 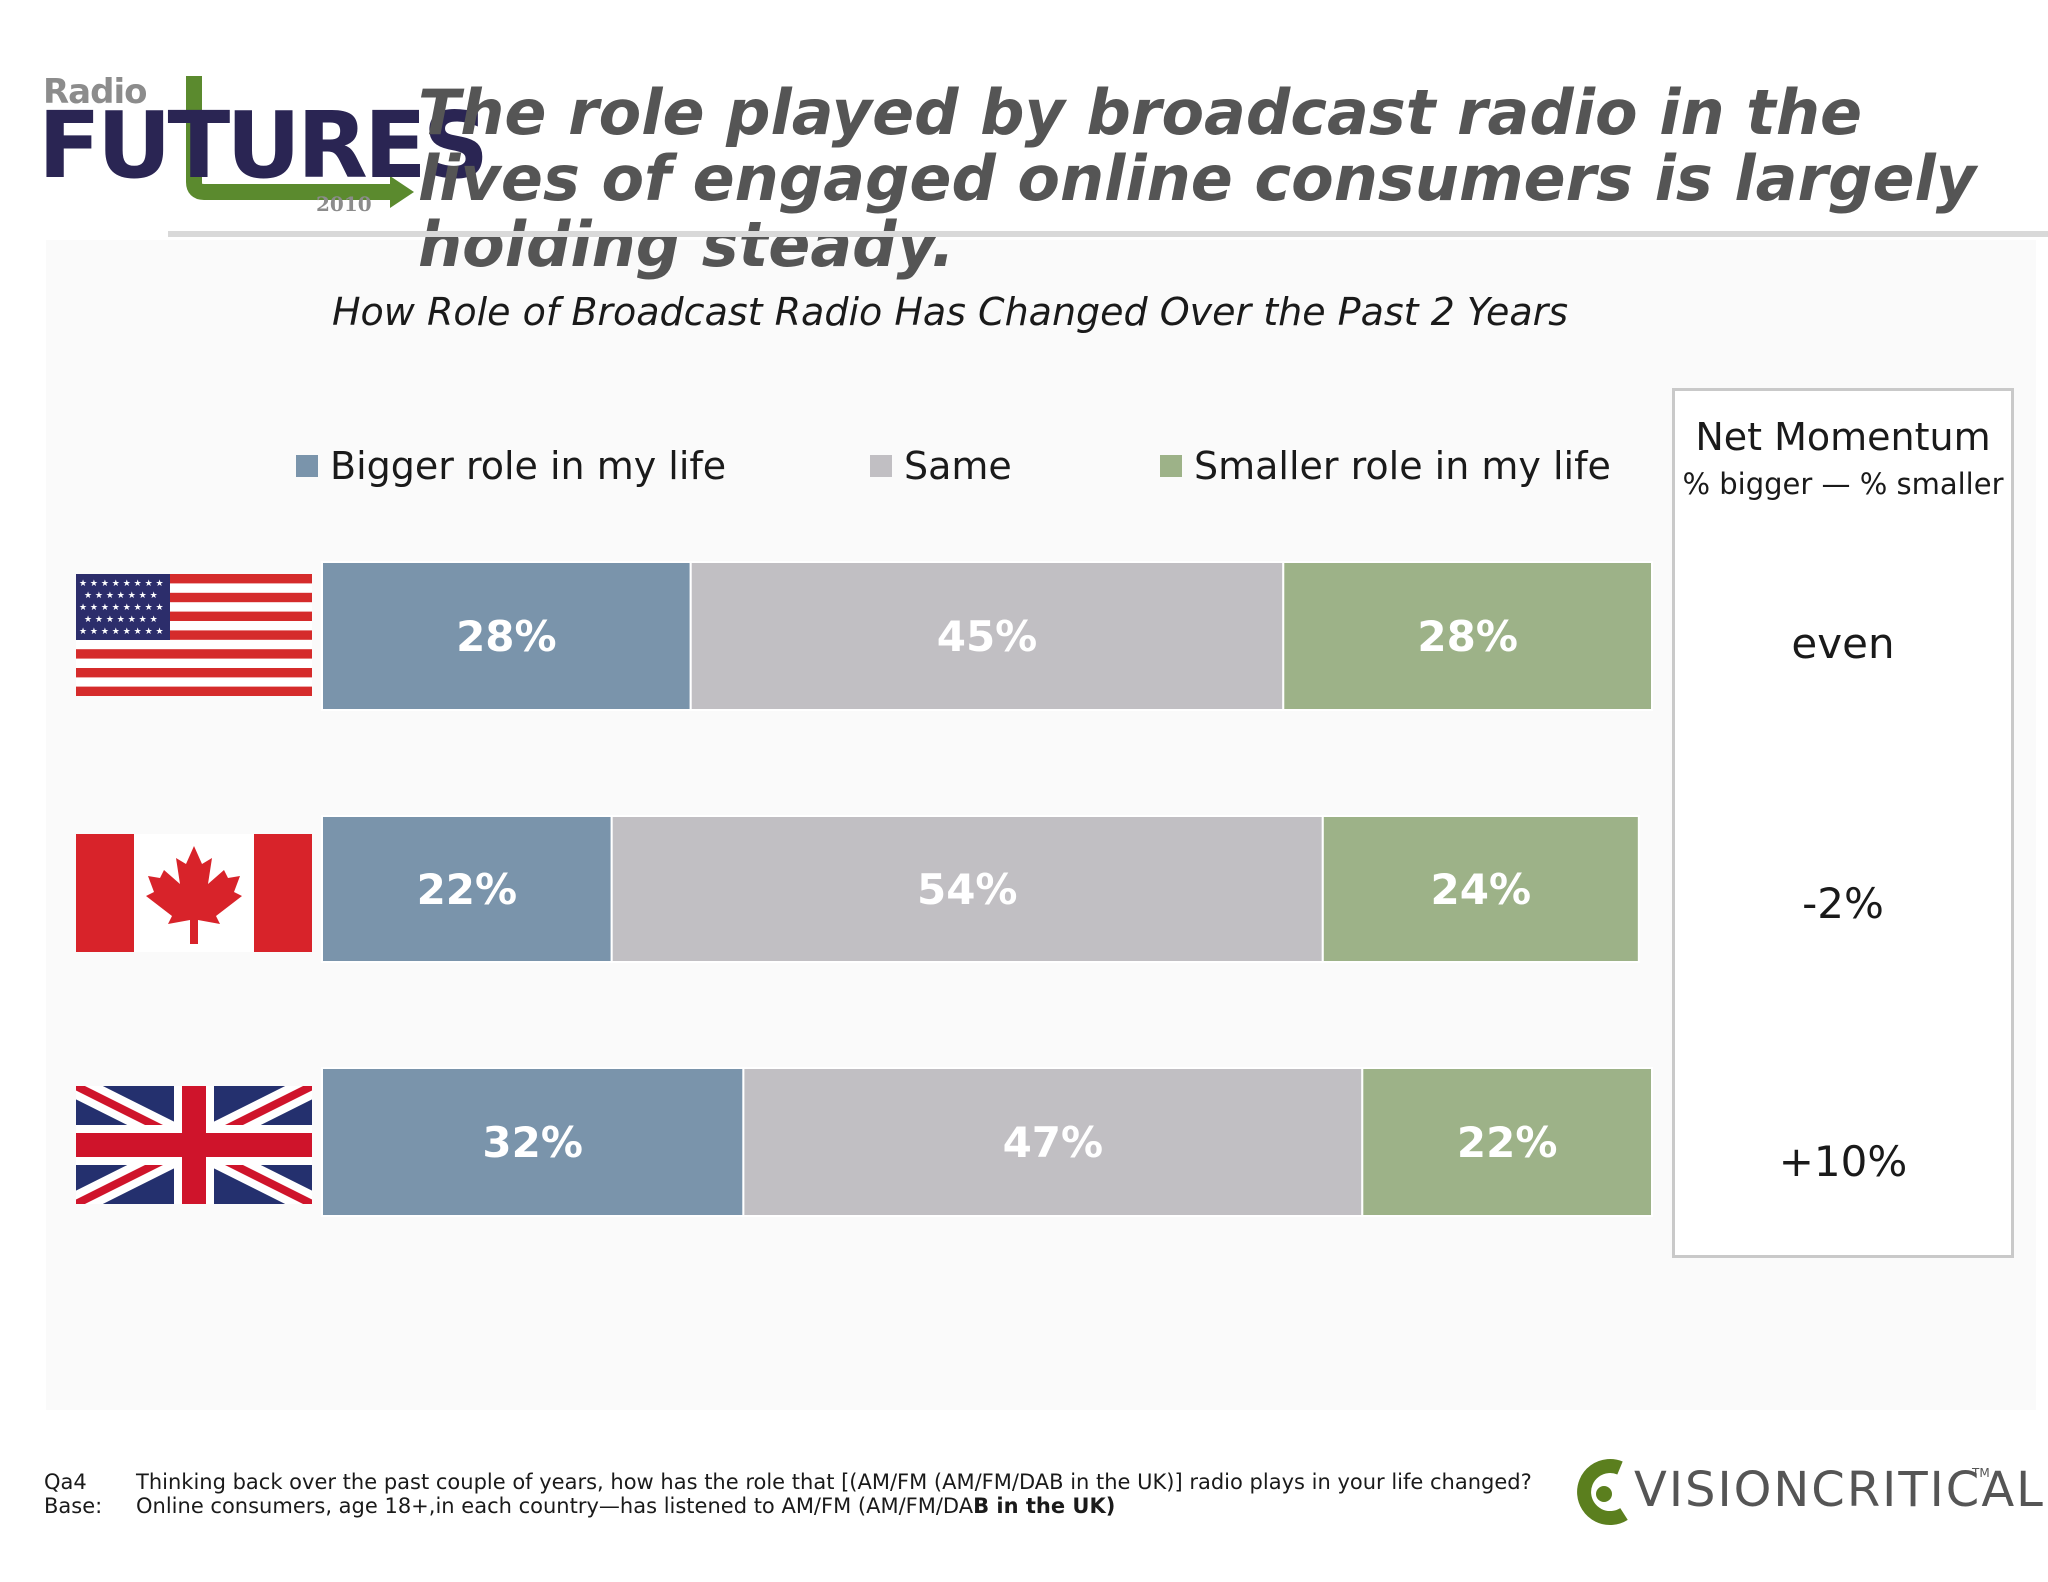 I want to click on question-label: Qa4, so click(x=65, y=1482).